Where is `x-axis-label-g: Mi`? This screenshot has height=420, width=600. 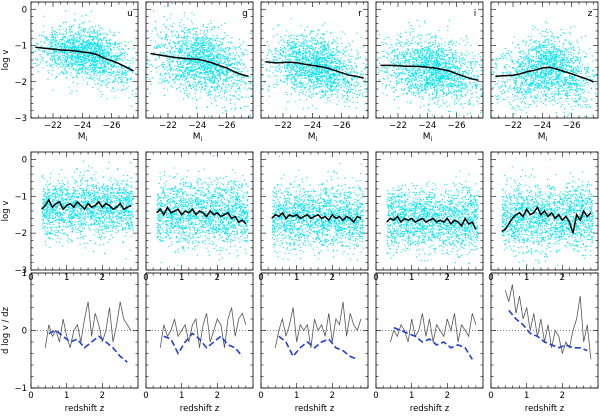 x-axis-label-g: Mi is located at coordinates (198, 137).